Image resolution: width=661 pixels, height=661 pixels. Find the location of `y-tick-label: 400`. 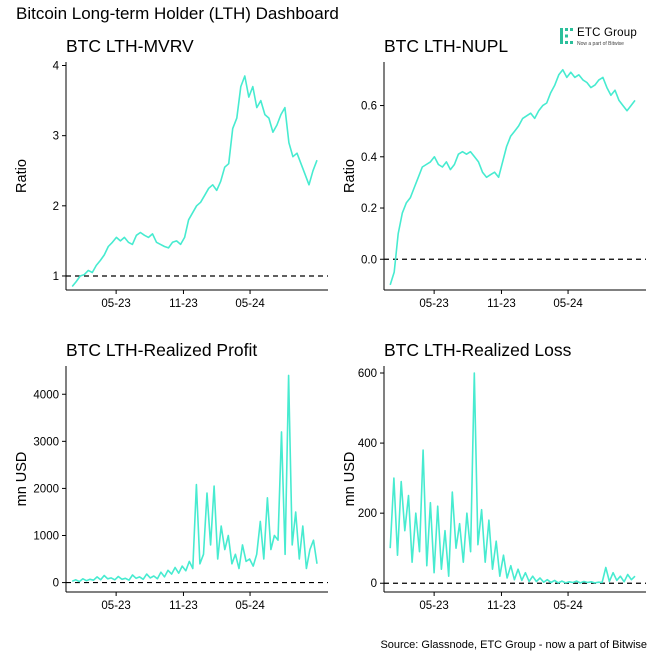

y-tick-label: 400 is located at coordinates (367, 444).